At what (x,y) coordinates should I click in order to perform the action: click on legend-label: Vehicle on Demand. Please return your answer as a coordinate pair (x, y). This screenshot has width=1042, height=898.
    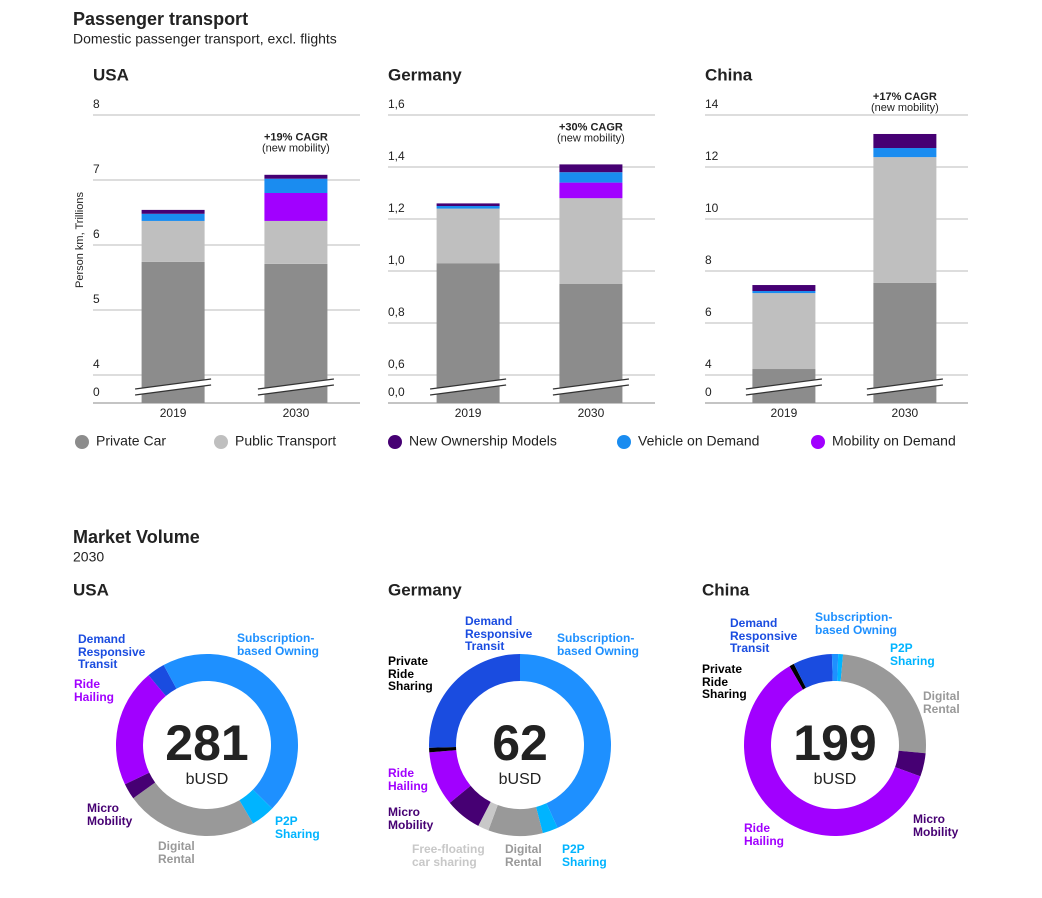
    Looking at the image, I should click on (698, 441).